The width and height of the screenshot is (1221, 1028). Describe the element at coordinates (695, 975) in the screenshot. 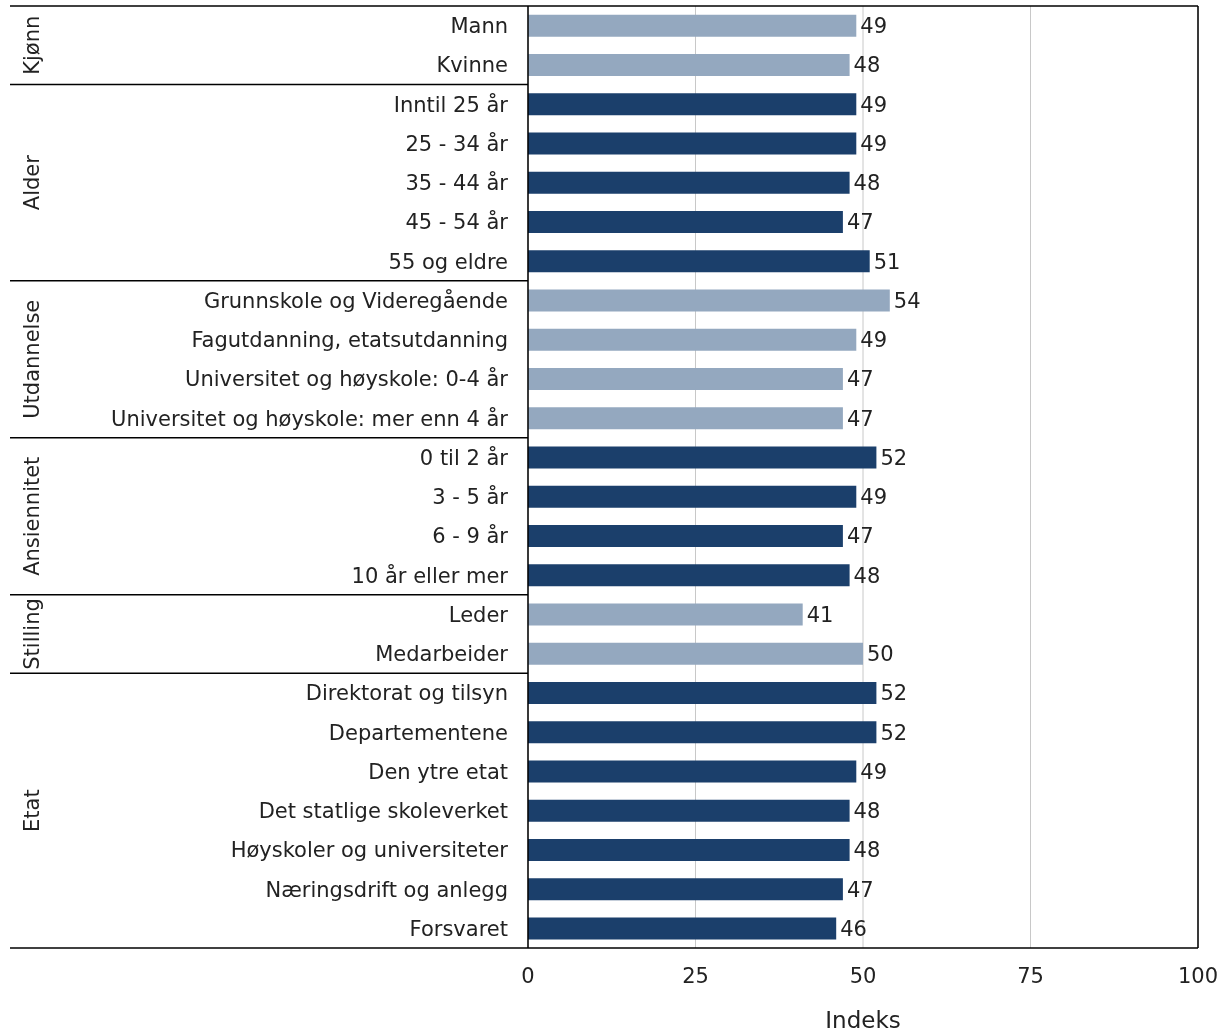

I see `x-tick-label: 25` at that location.